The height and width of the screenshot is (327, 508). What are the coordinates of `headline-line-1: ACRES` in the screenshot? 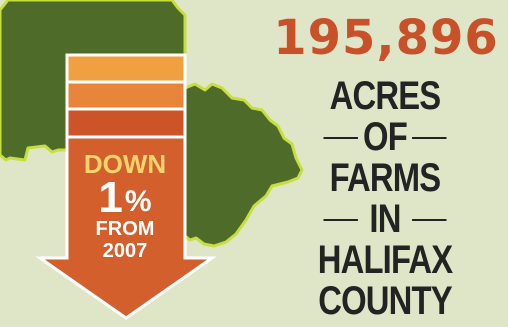 It's located at (385, 96).